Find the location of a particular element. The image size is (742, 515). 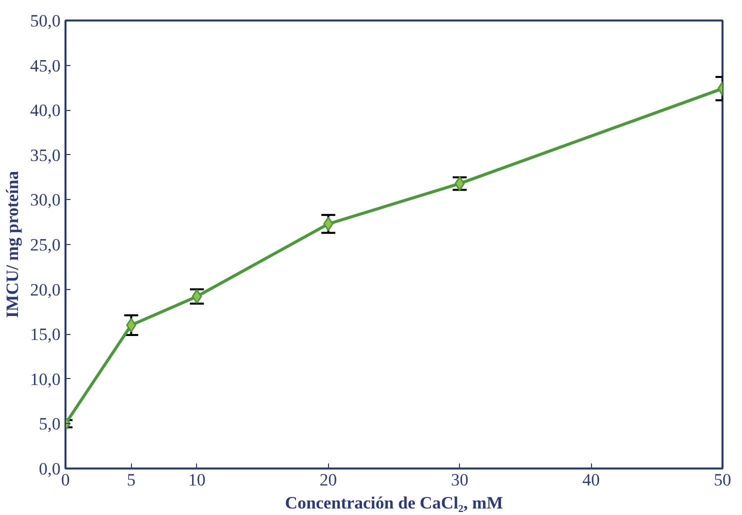

y-tick-label: 50,0 is located at coordinates (45, 21).